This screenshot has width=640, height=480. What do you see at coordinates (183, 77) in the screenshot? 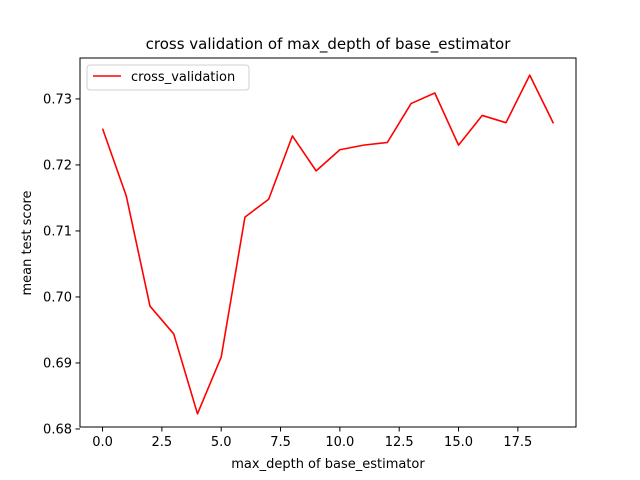
I see `legend-label: cross_validation` at bounding box center [183, 77].